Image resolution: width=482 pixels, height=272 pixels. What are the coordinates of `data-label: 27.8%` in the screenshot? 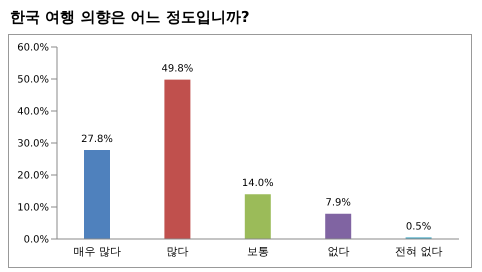 It's located at (97, 140).